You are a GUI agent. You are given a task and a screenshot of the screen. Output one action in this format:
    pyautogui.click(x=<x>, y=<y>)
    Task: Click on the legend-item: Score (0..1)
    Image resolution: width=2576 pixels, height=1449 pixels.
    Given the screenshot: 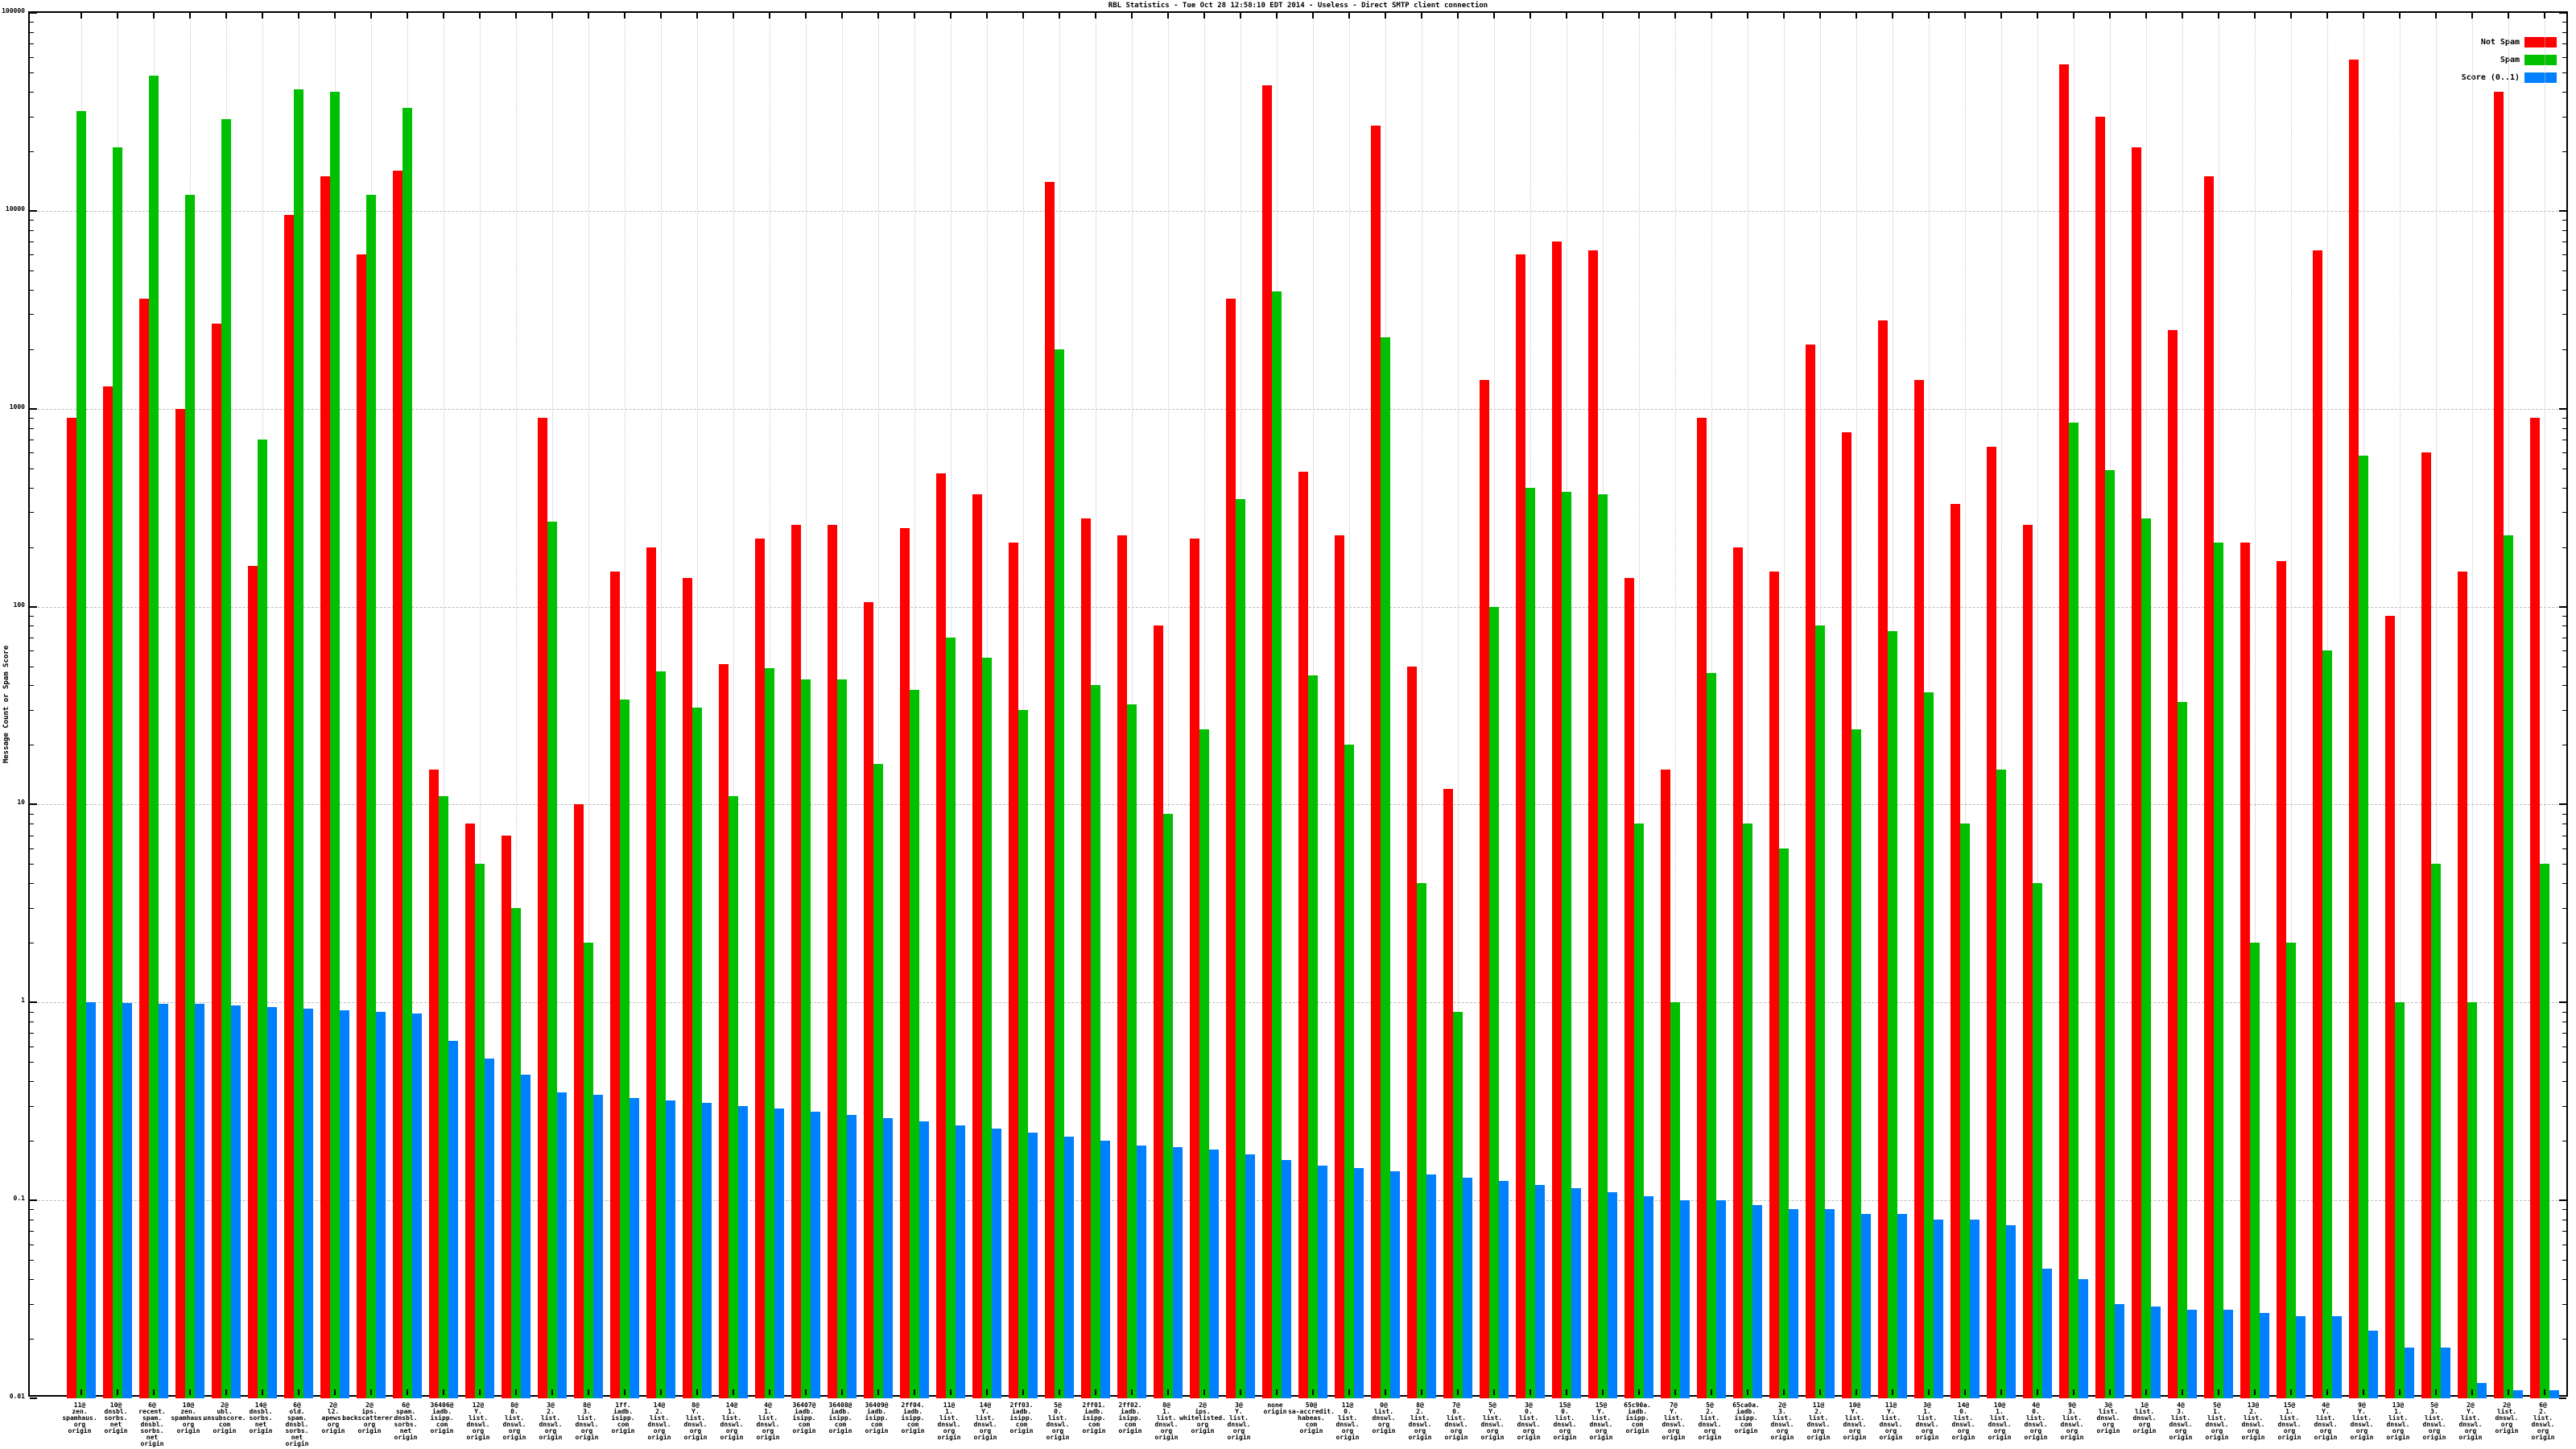 What is the action you would take?
    pyautogui.click(x=2509, y=77)
    